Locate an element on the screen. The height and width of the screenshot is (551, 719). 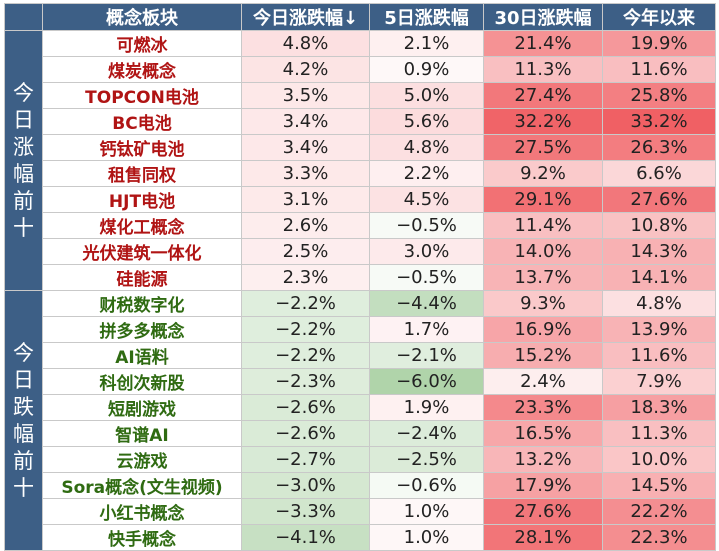
group-label-top-losers: 今日跌幅前十 is located at coordinates (23, 420).